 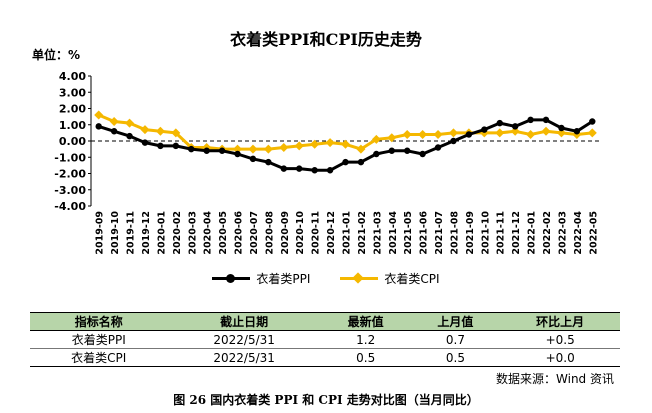 I want to click on x-tick-label: 2020-10, so click(x=300, y=233).